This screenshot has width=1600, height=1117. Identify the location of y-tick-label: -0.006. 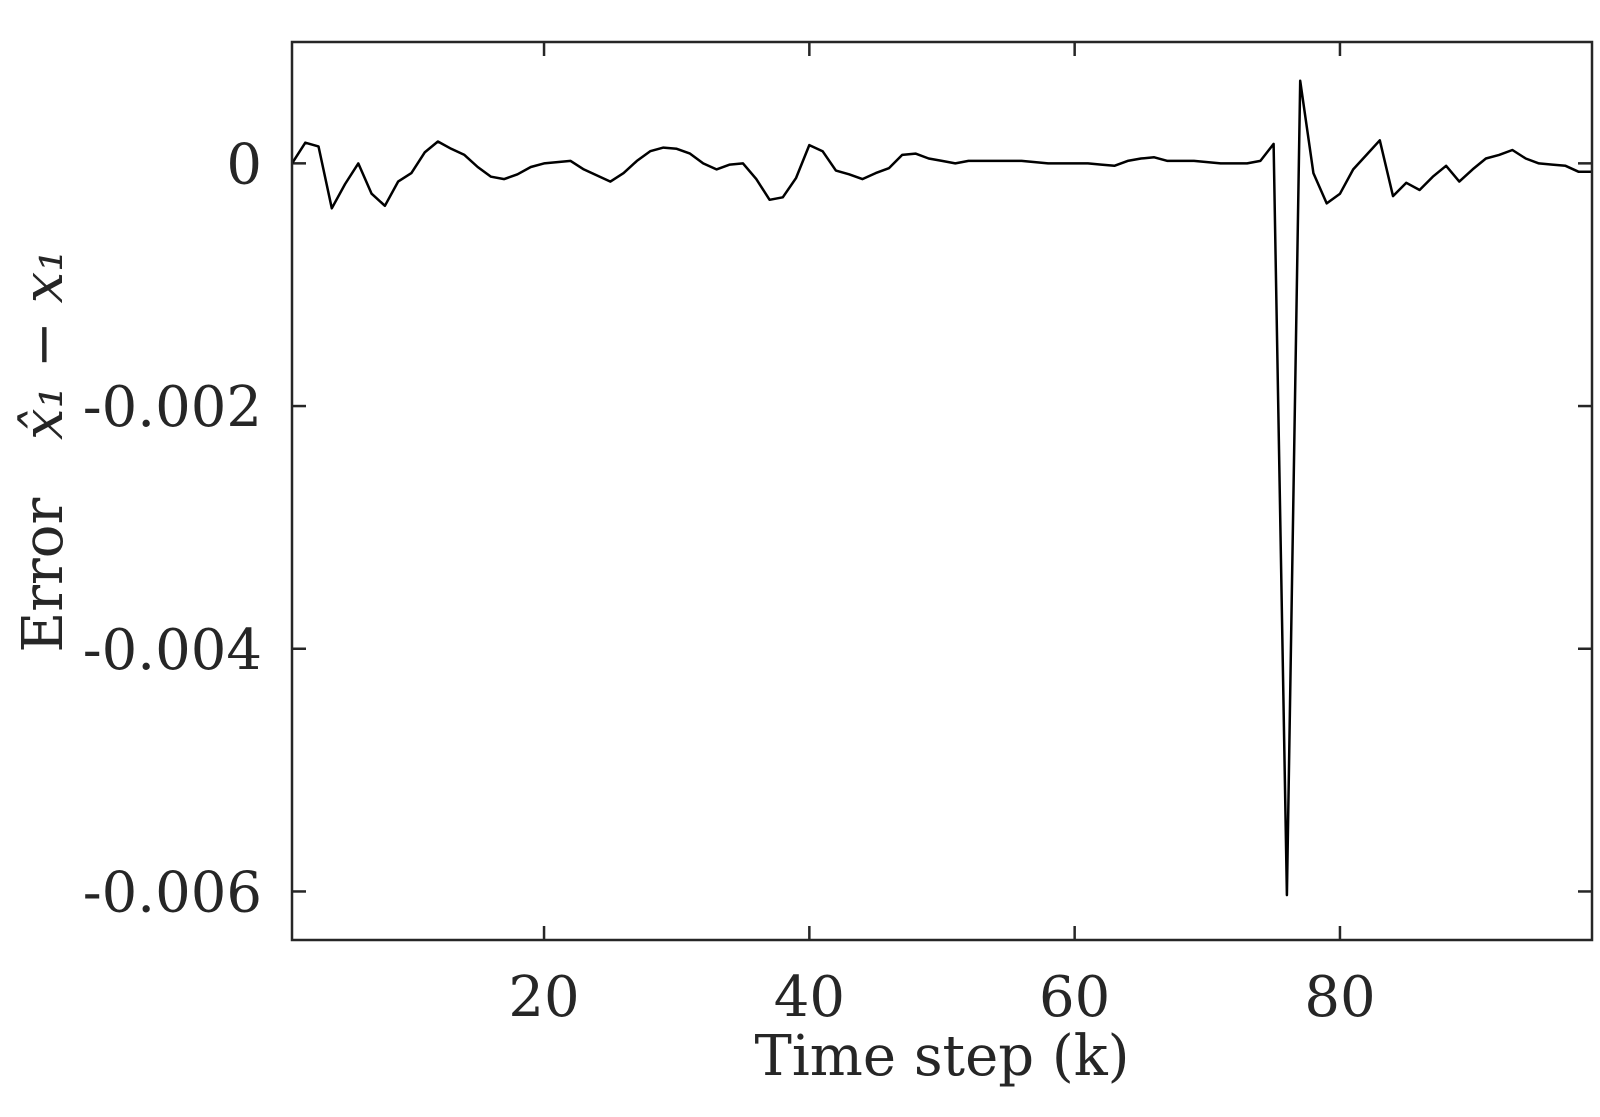
(172, 892).